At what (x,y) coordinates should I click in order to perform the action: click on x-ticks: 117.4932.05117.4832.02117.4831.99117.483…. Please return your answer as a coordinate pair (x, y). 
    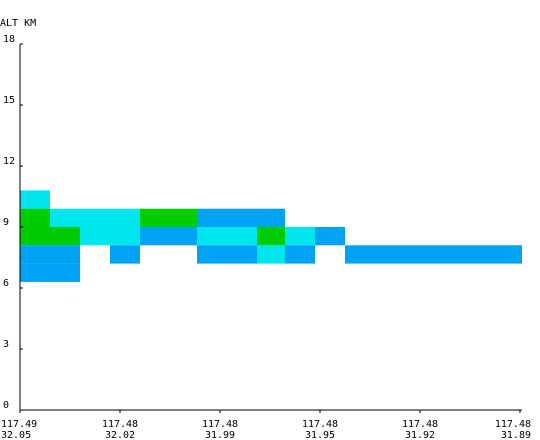
    Looking at the image, I should click on (266, 425).